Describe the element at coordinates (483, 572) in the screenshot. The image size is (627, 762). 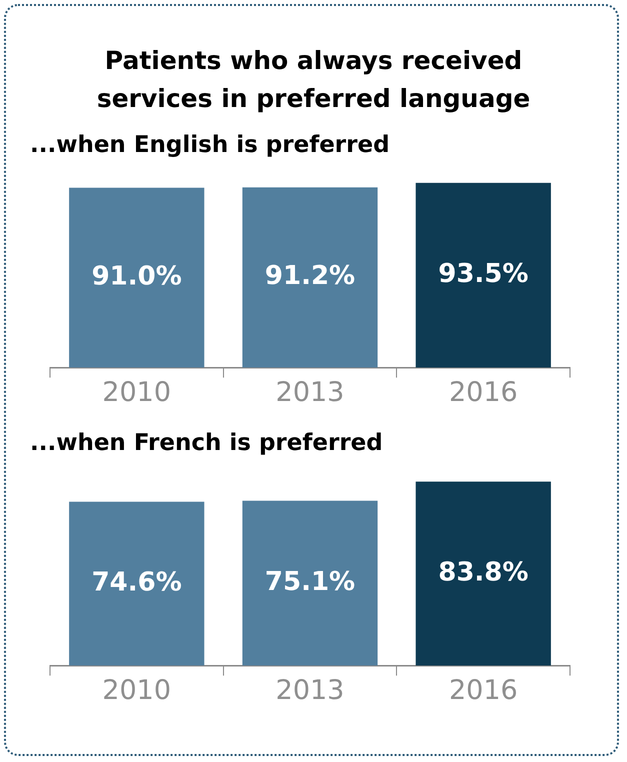
I see `data-label: 83.8%` at that location.